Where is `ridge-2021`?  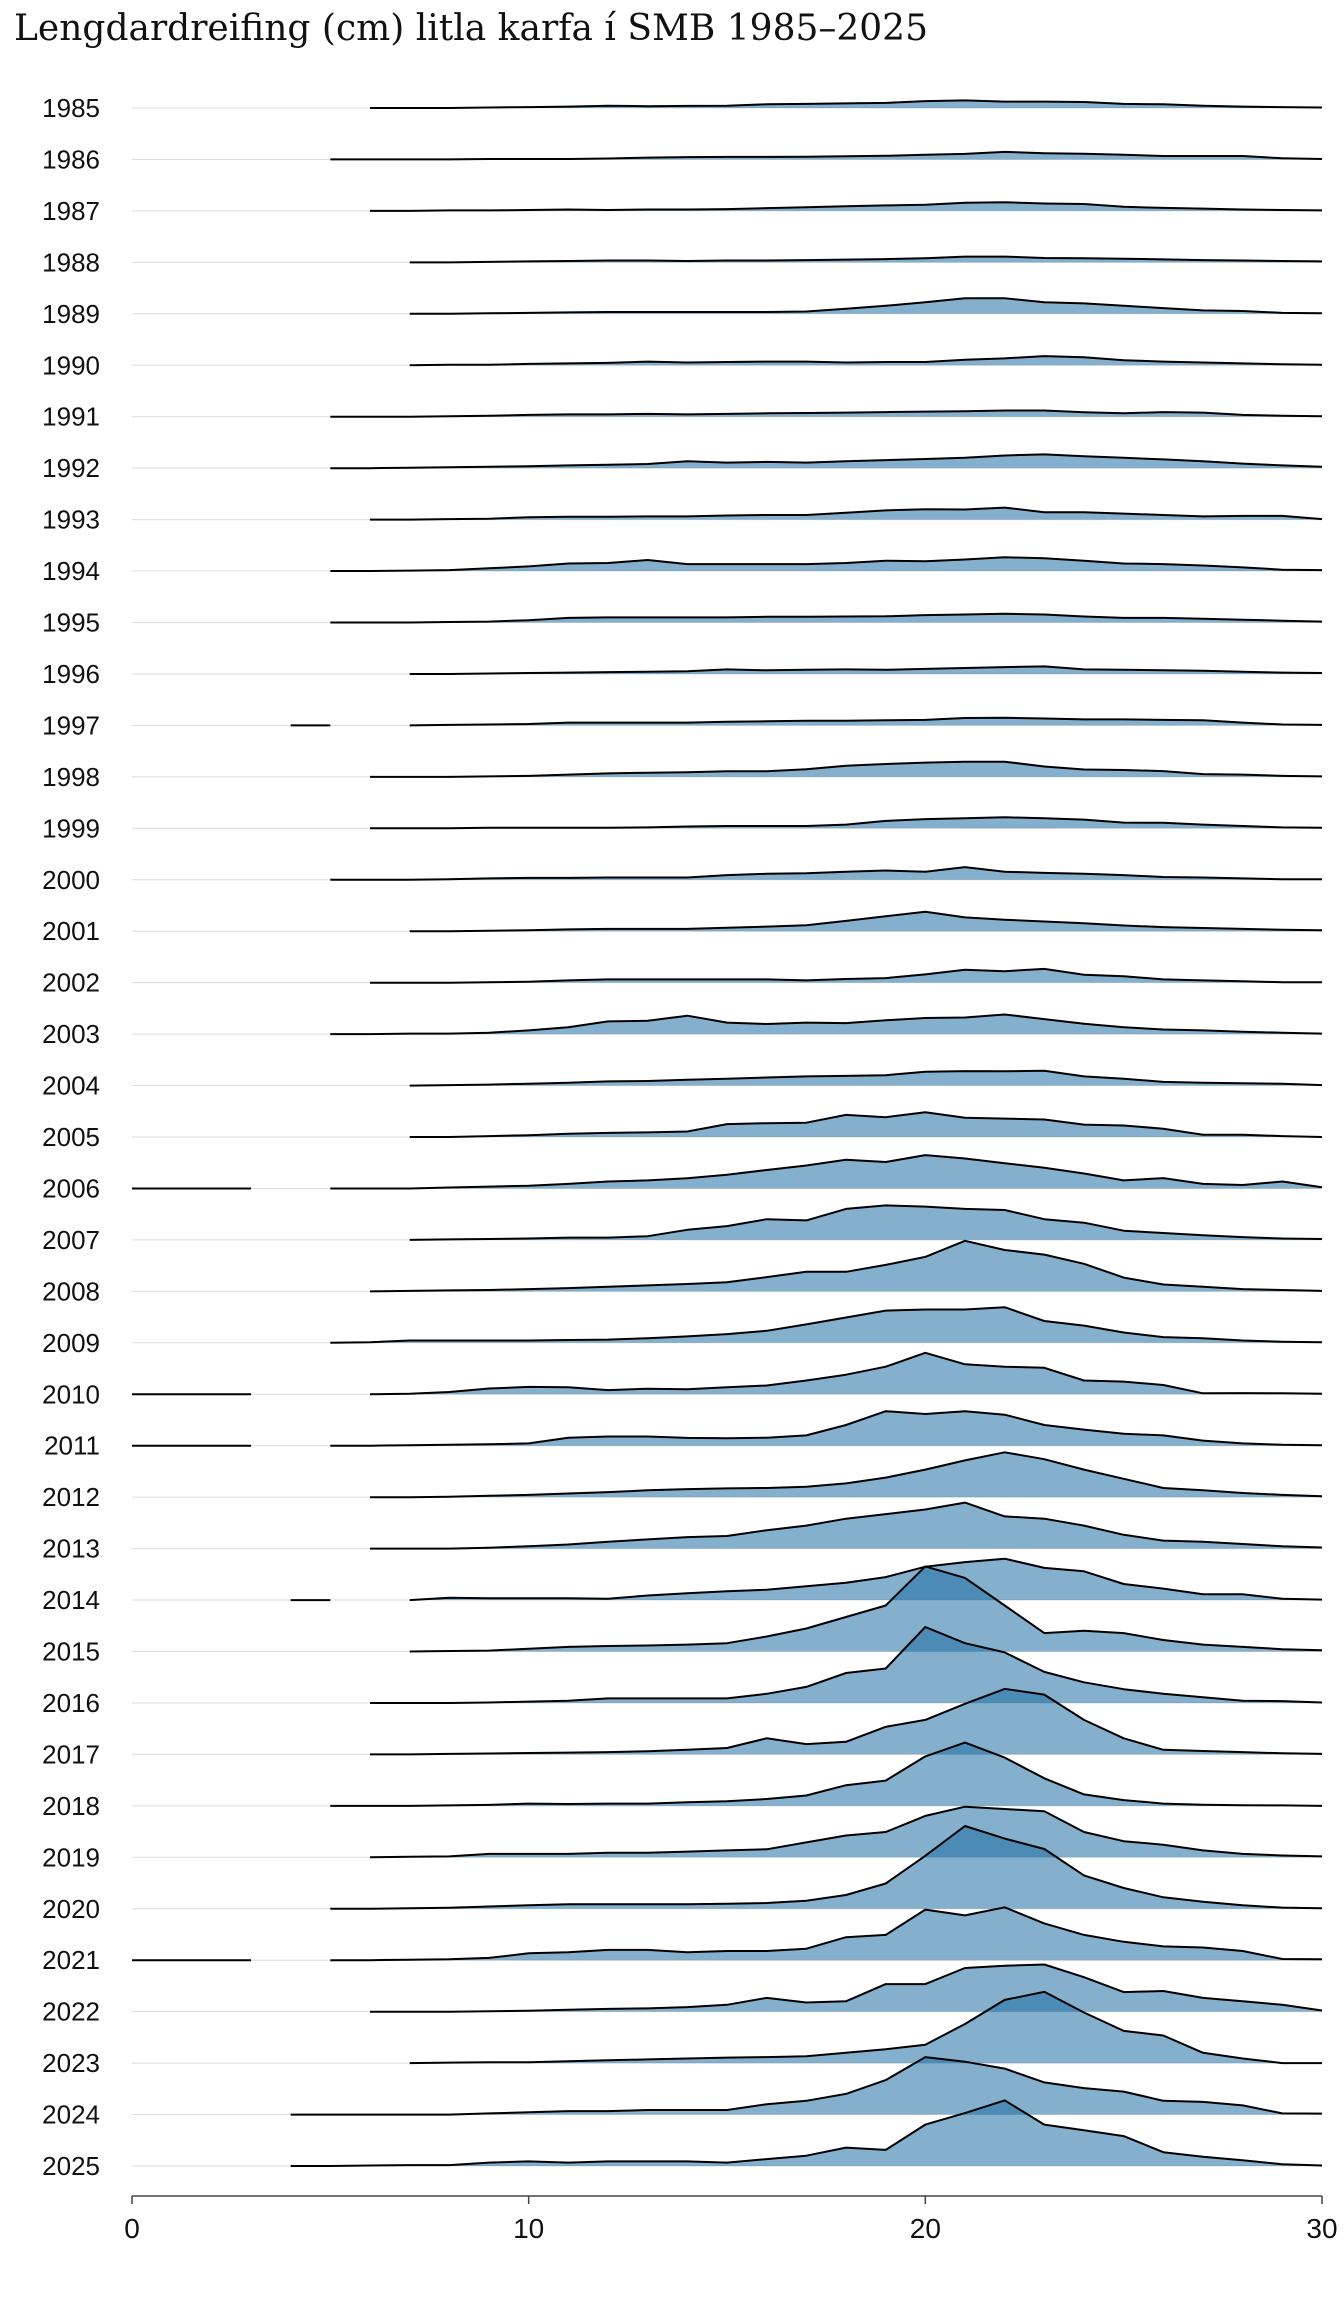 ridge-2021 is located at coordinates (727, 1934).